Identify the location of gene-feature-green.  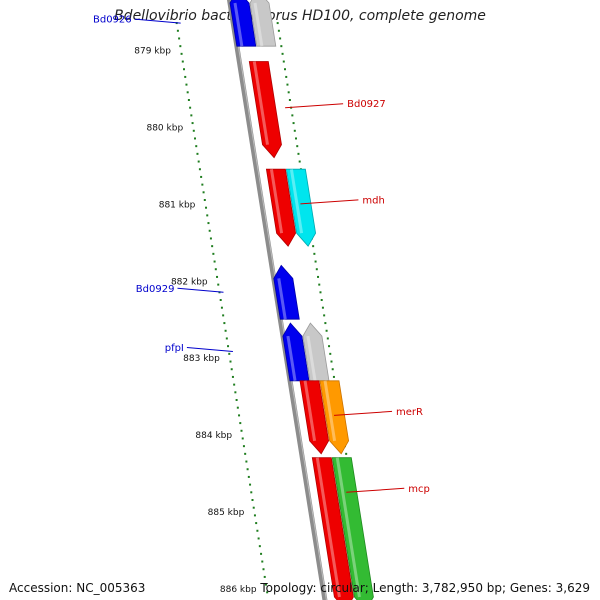
(352, 528).